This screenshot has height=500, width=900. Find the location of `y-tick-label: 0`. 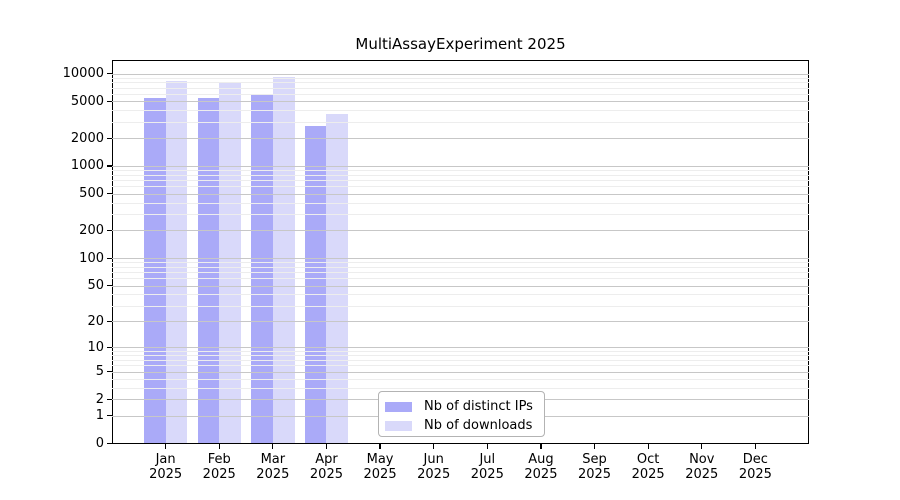

y-tick-label: 0 is located at coordinates (99, 443).